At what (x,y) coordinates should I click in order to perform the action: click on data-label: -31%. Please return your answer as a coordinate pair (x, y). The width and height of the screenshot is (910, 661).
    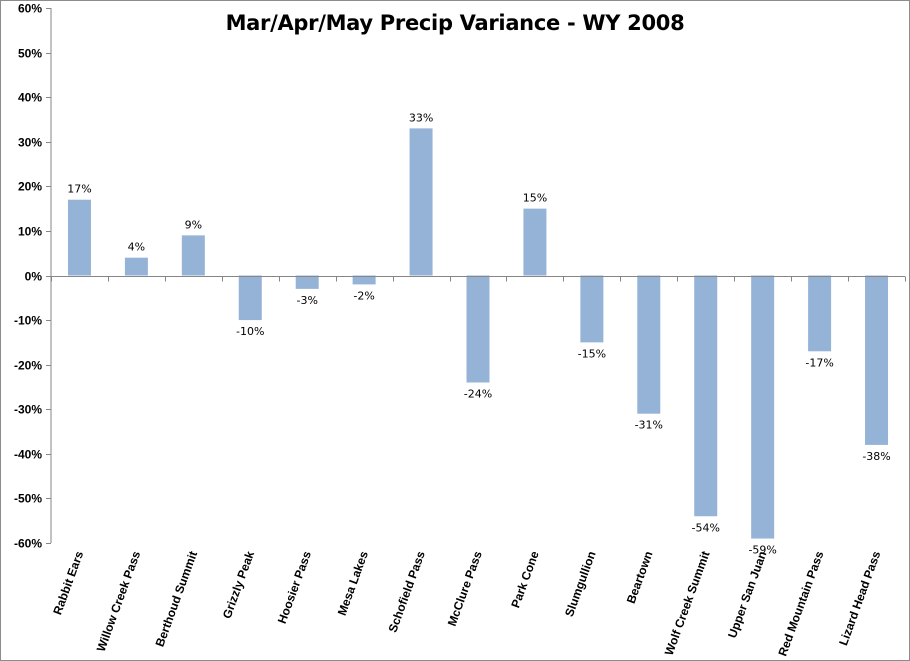
    Looking at the image, I should click on (649, 425).